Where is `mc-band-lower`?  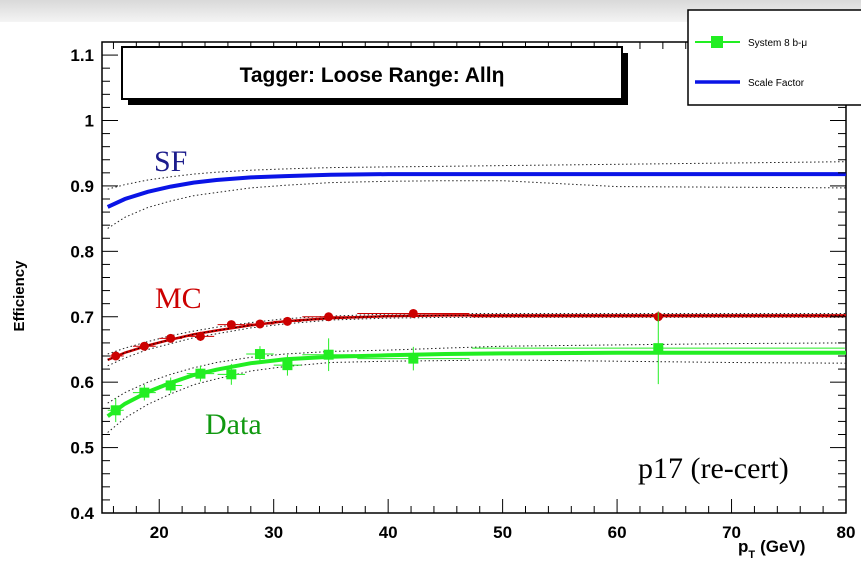
mc-band-lower is located at coordinates (476, 341).